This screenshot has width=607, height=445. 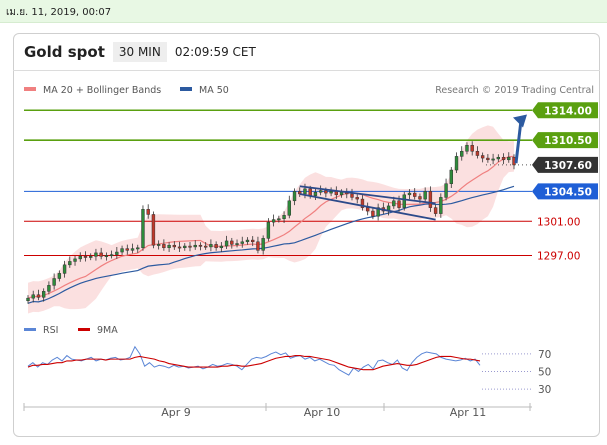 What do you see at coordinates (102, 90) in the screenshot?
I see `ma20-legend-label: MA 20 + Bollinger Bands` at bounding box center [102, 90].